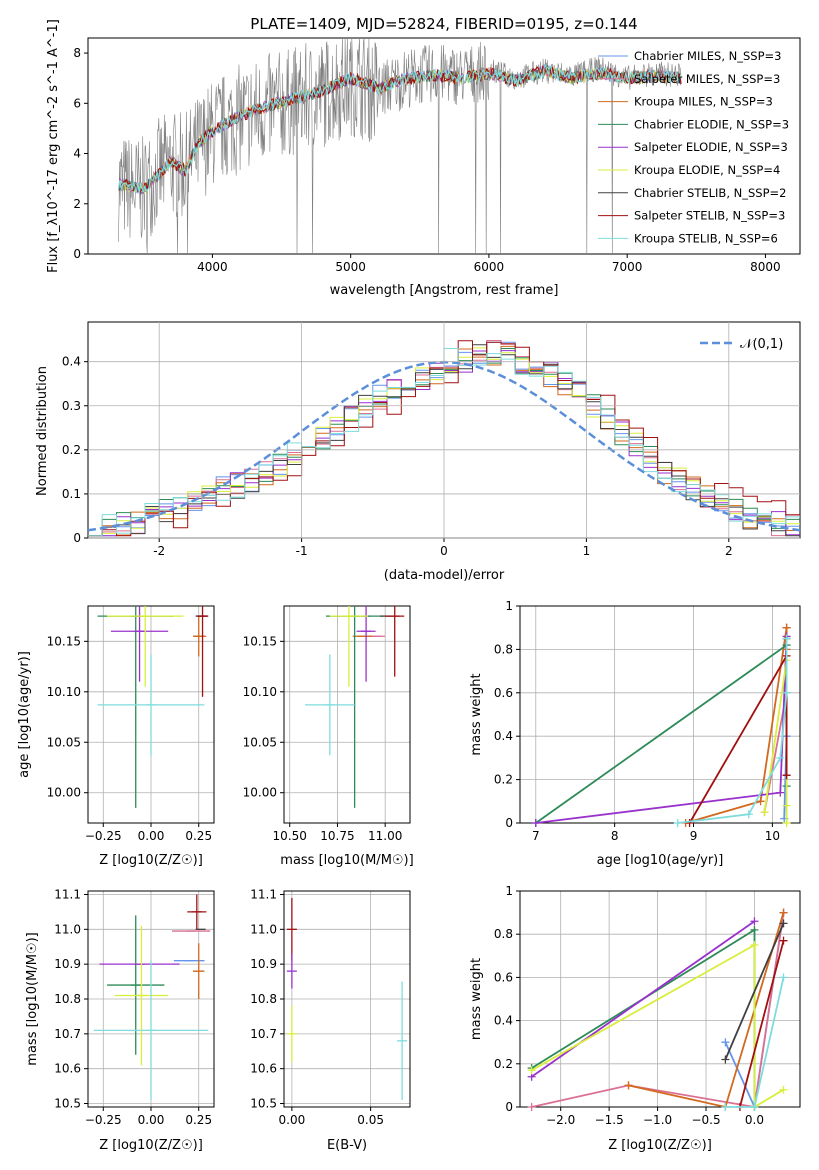 This screenshot has height=1170, width=819. Describe the element at coordinates (77, 103) in the screenshot. I see `y-tick-label: 6` at that location.